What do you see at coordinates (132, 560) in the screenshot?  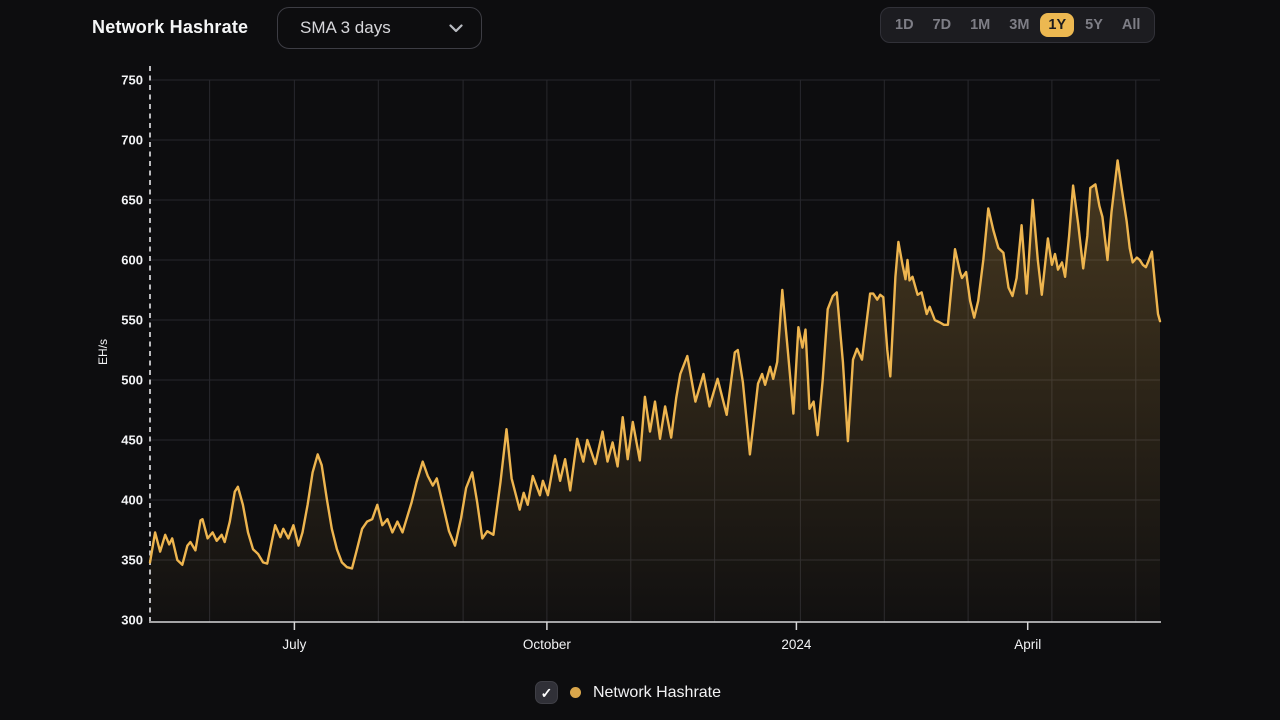 I see `svg-text: 350` at bounding box center [132, 560].